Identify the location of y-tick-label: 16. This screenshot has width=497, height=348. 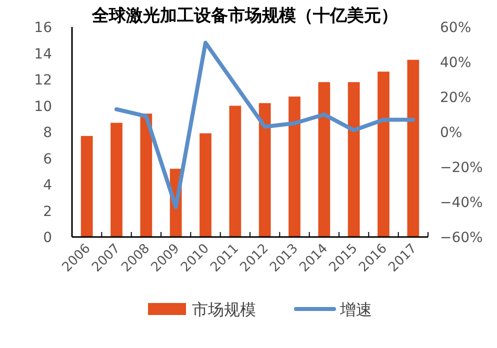
(43, 28).